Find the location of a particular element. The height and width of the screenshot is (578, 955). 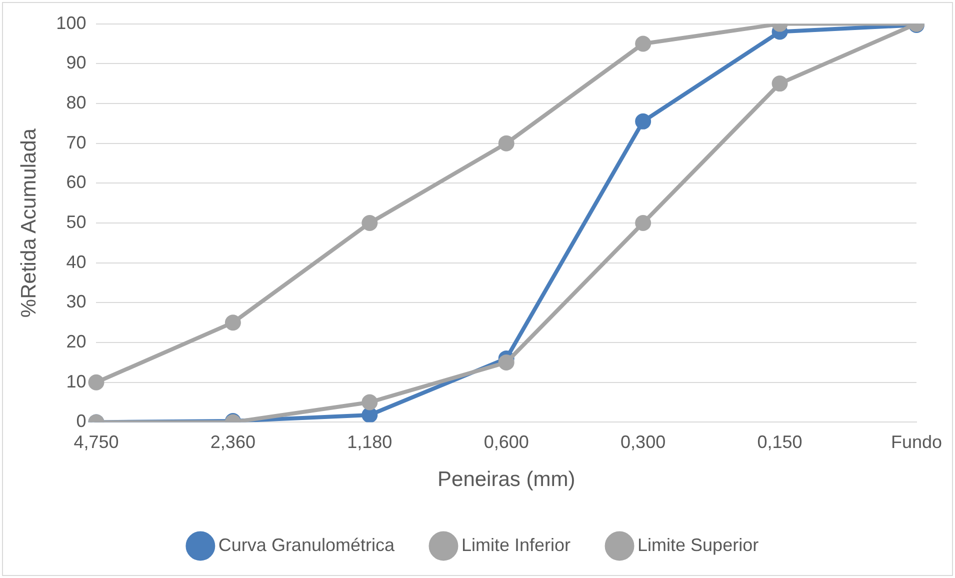

legend-label: Limite Inferior is located at coordinates (516, 544).